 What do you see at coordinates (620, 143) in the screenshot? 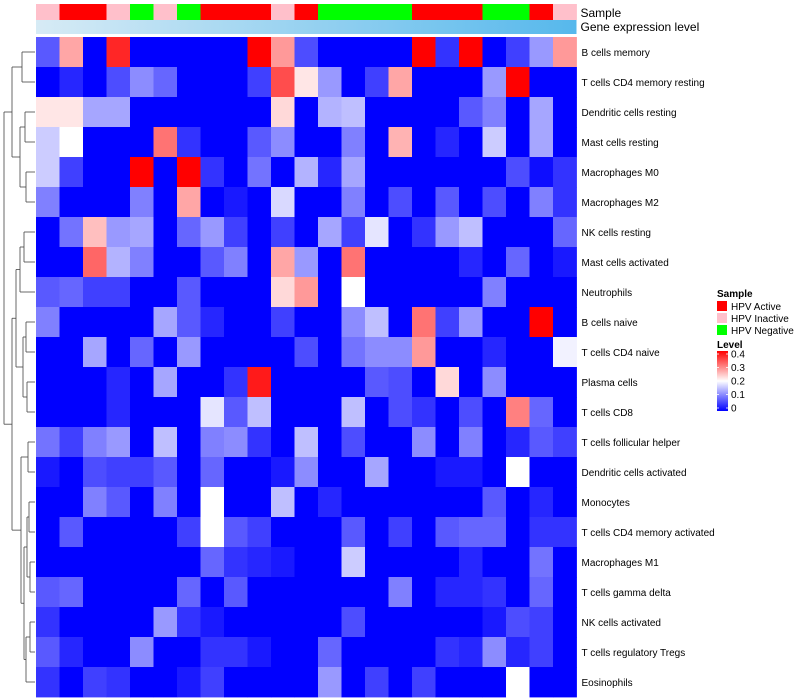
I see `row-label: Mast cells resting` at bounding box center [620, 143].